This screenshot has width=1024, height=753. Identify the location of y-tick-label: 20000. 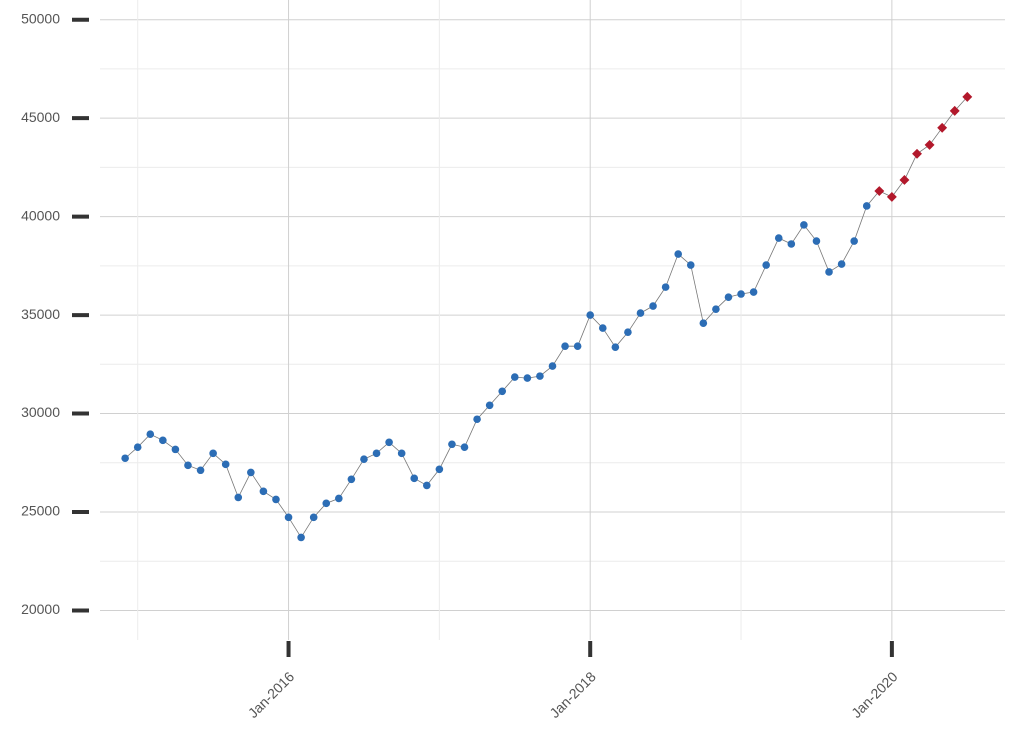
(40, 609).